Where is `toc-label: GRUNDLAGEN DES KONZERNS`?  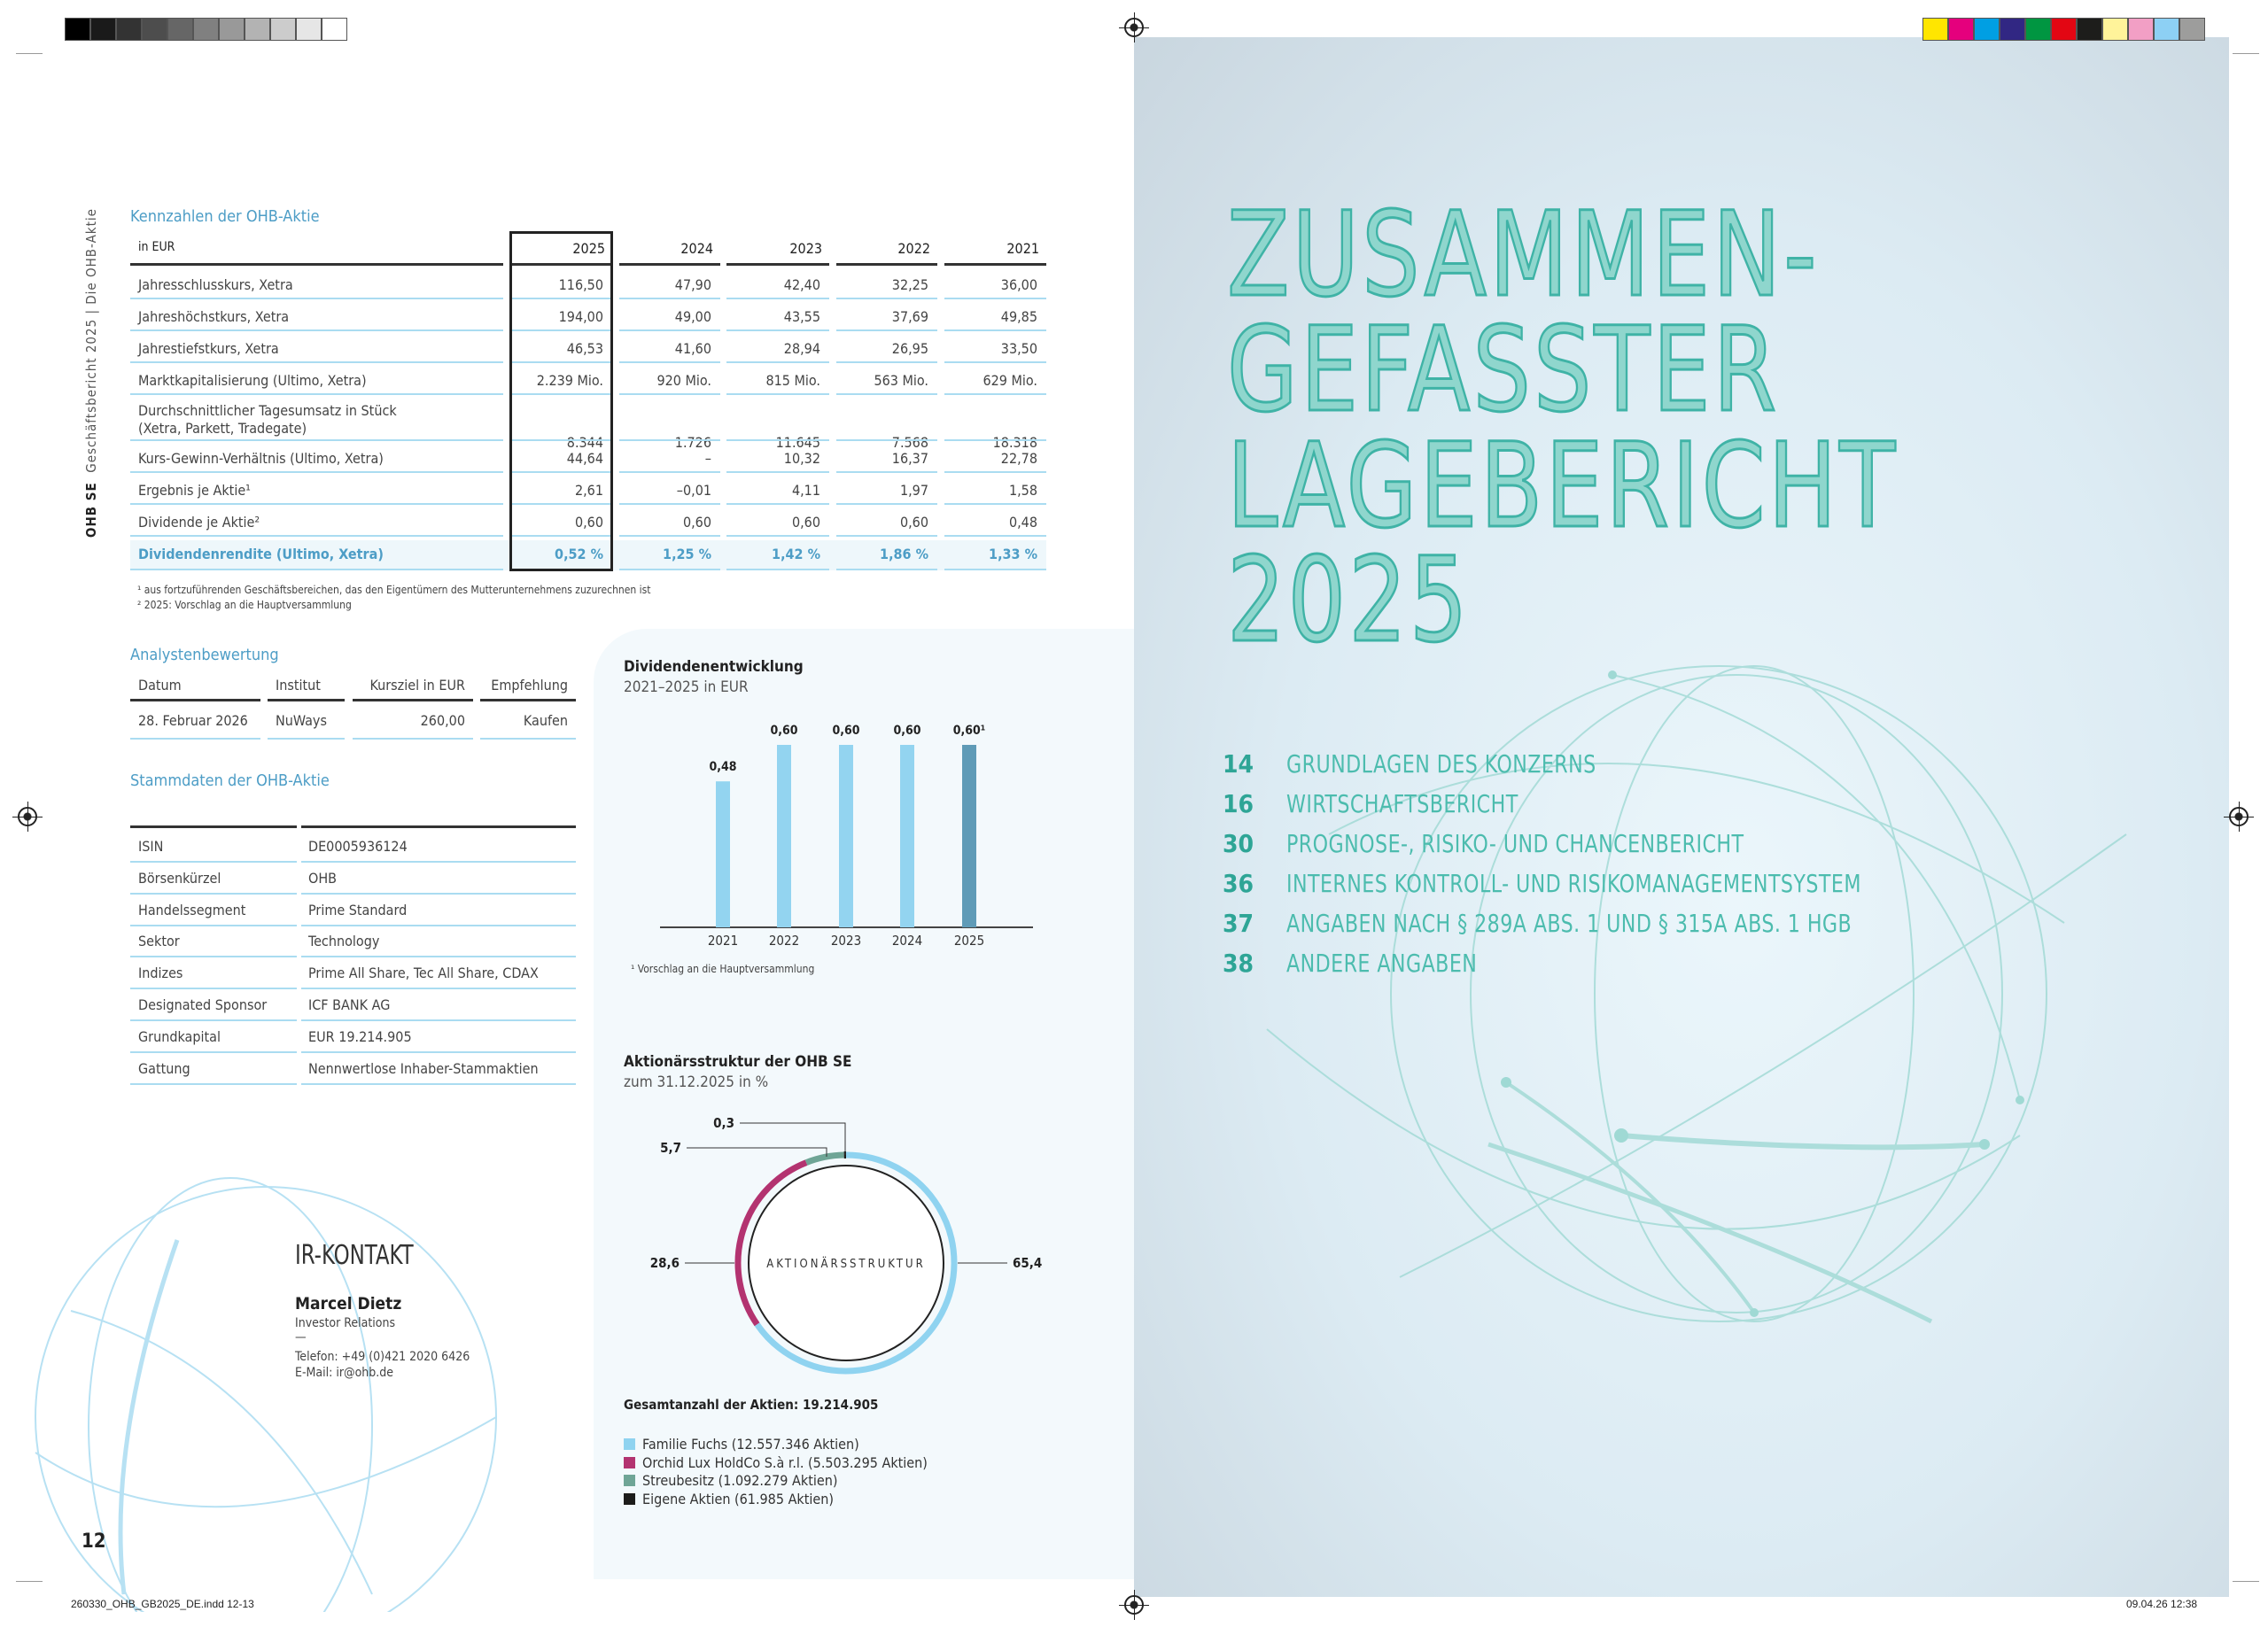 toc-label: GRUNDLAGEN DES KONZERNS is located at coordinates (1441, 764).